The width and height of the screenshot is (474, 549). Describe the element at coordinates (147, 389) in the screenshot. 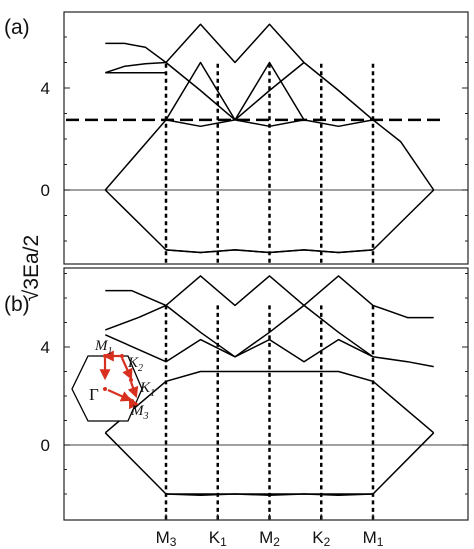

I see `bz-label-k1: K1` at that location.